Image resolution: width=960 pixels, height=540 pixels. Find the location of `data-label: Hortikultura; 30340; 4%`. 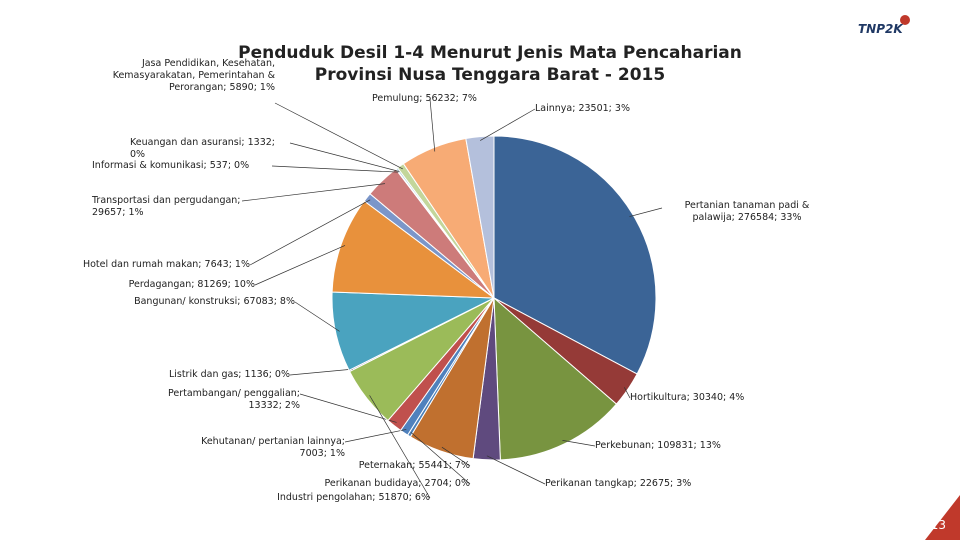

data-label: Hortikultura; 30340; 4% is located at coordinates (687, 397).